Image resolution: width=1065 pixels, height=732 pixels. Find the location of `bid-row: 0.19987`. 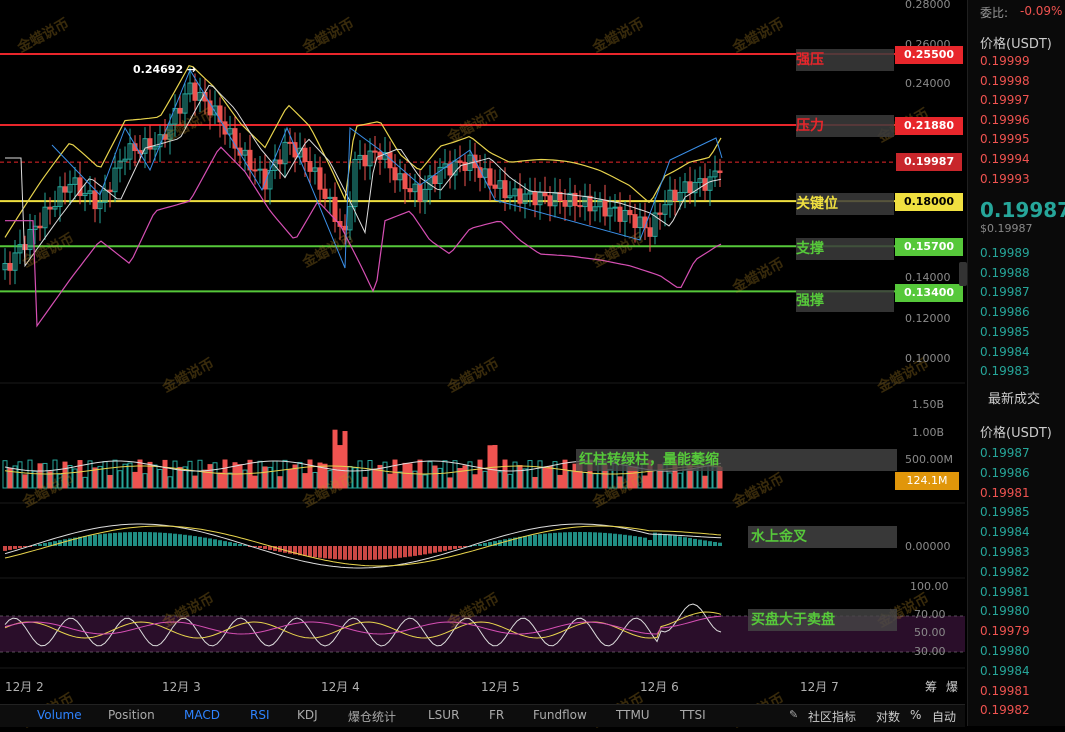

bid-row: 0.19987 is located at coordinates (1005, 292).